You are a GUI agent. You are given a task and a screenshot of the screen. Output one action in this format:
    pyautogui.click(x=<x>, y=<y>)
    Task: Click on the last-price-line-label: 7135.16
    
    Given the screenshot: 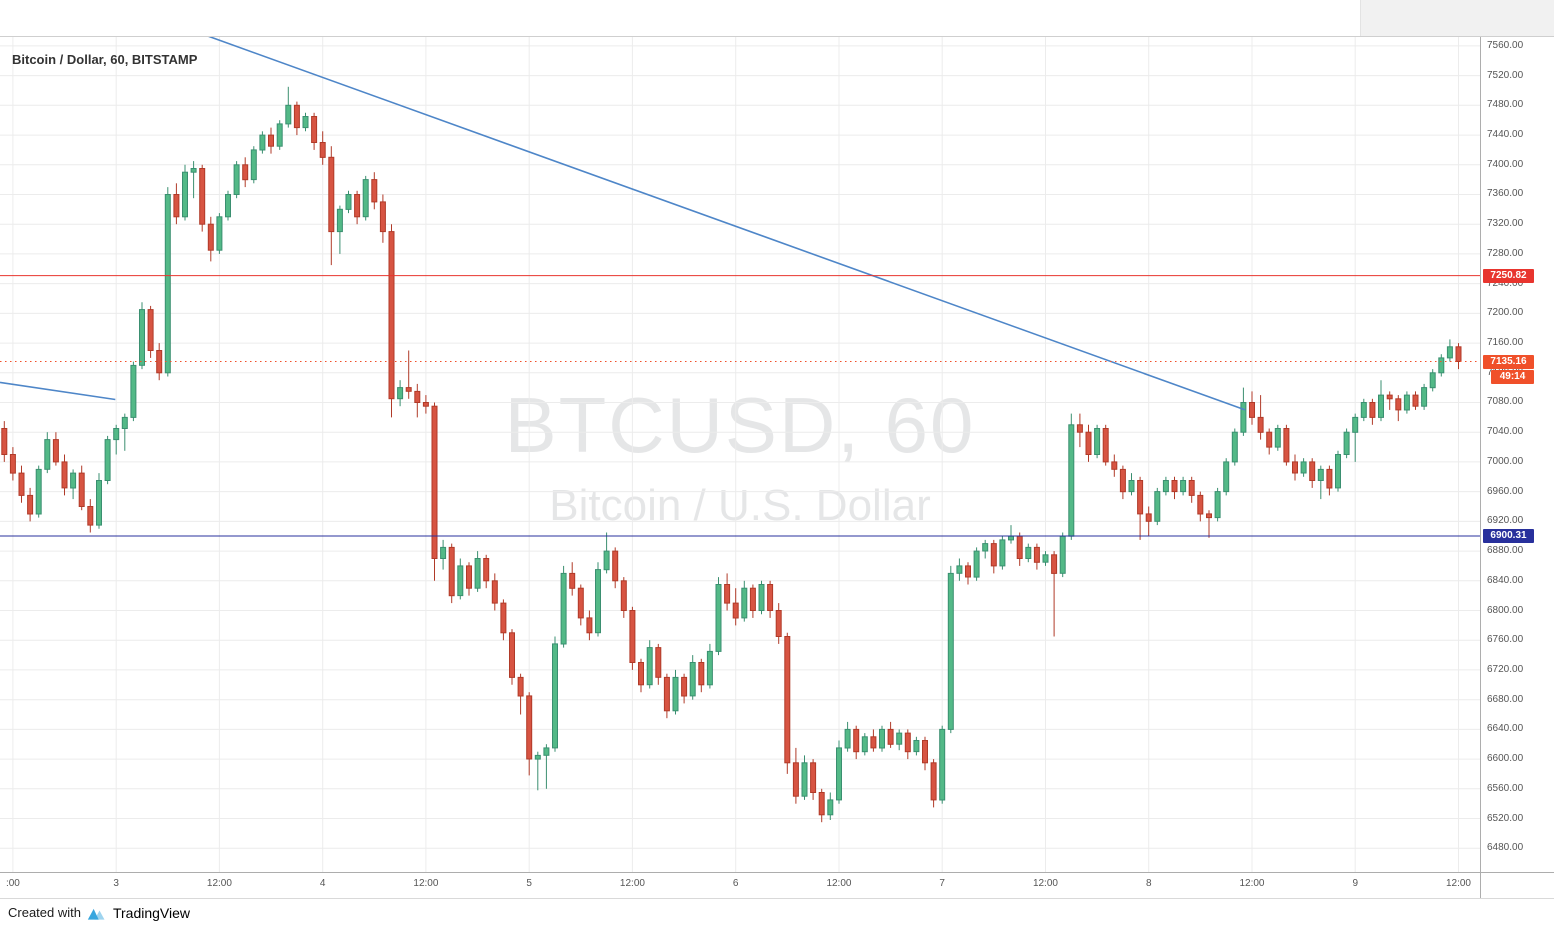 What is the action you would take?
    pyautogui.click(x=1508, y=361)
    